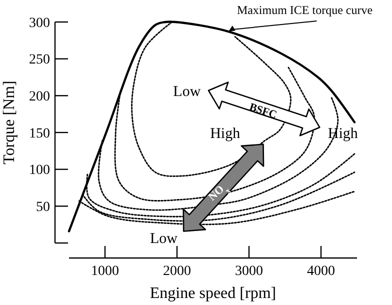  Describe the element at coordinates (39, 60) in the screenshot. I see `y-tick-label: 250` at that location.